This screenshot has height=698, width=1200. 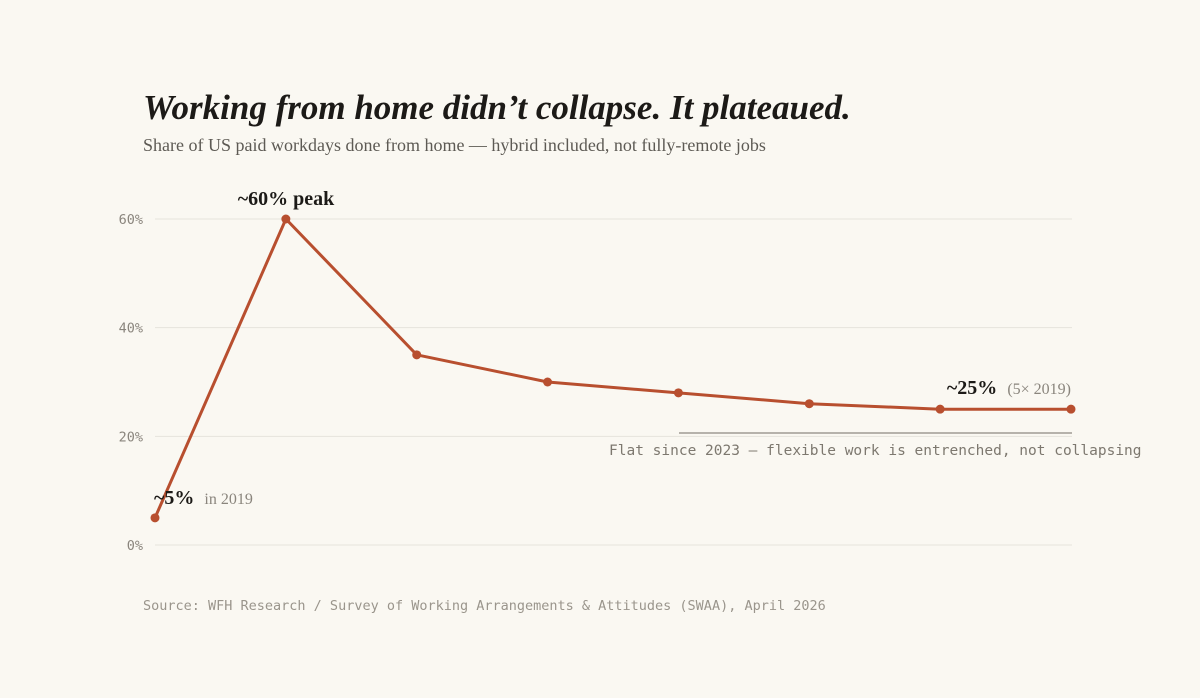 I want to click on start-annotation: ~5% in 2019, so click(x=203, y=498).